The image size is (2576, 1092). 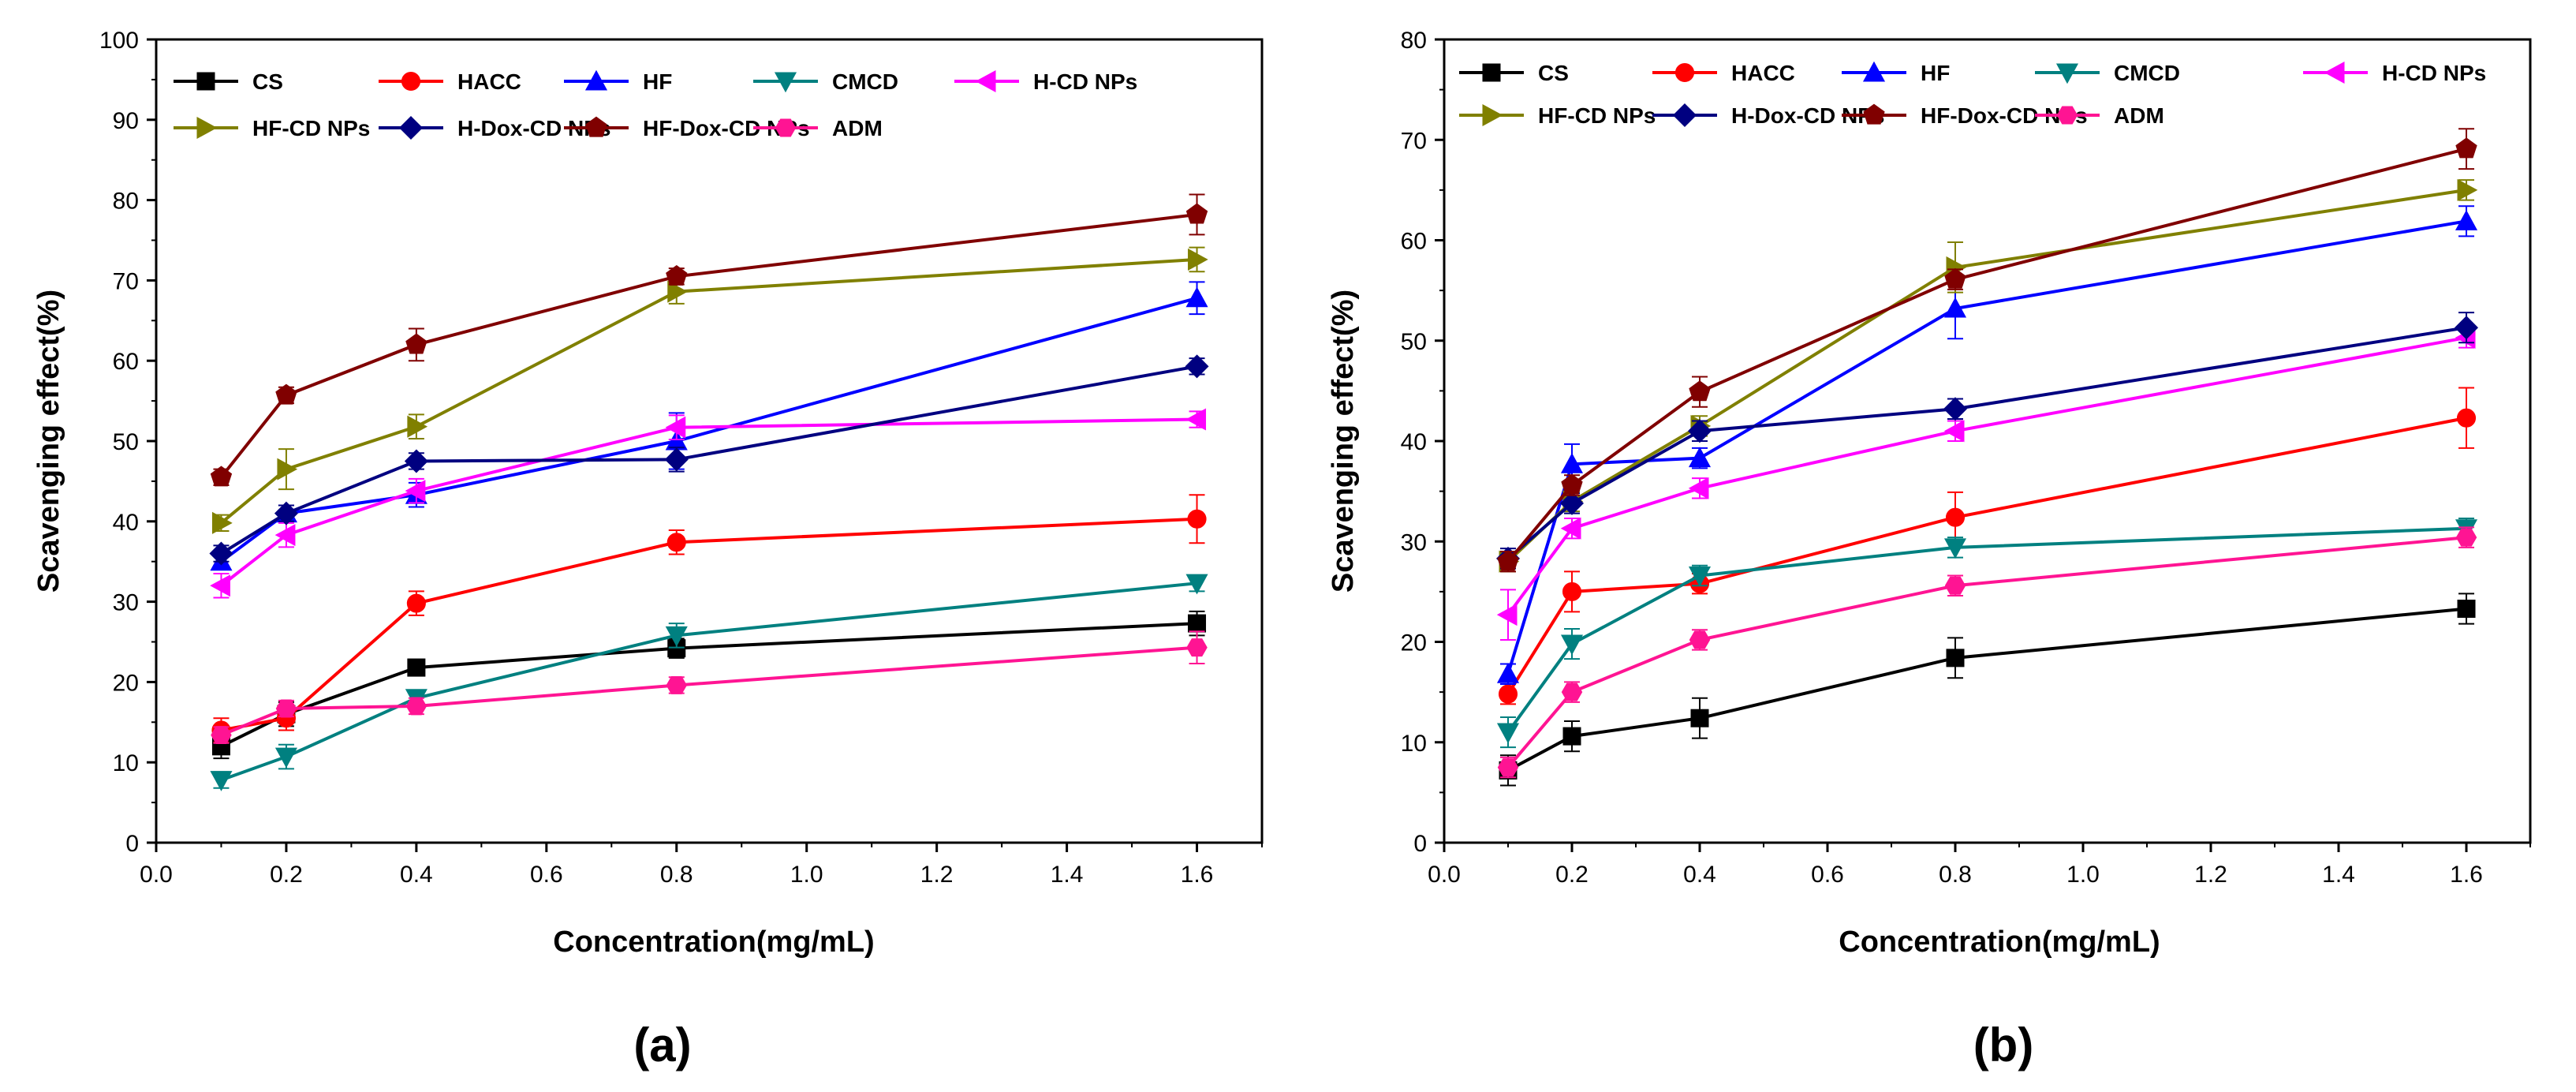 I want to click on y-tick-label: 60, so click(x=126, y=362).